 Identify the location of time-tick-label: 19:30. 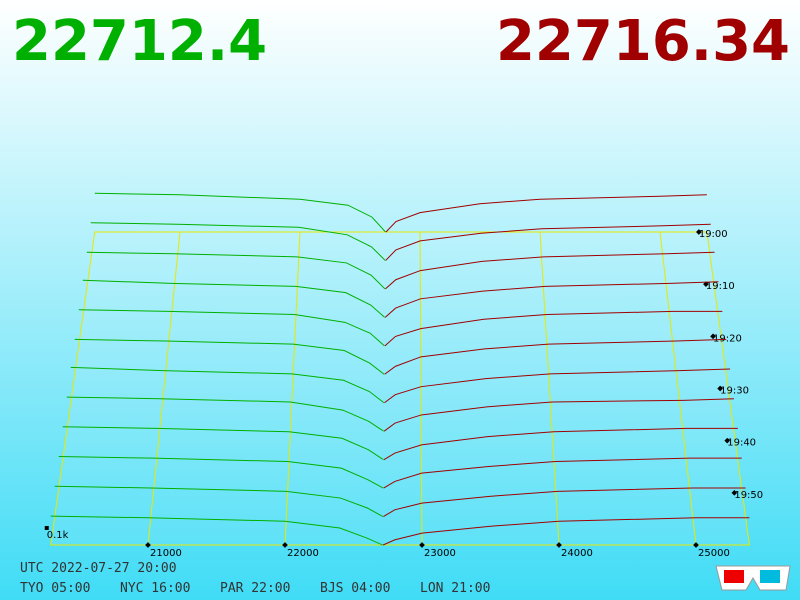
(734, 391).